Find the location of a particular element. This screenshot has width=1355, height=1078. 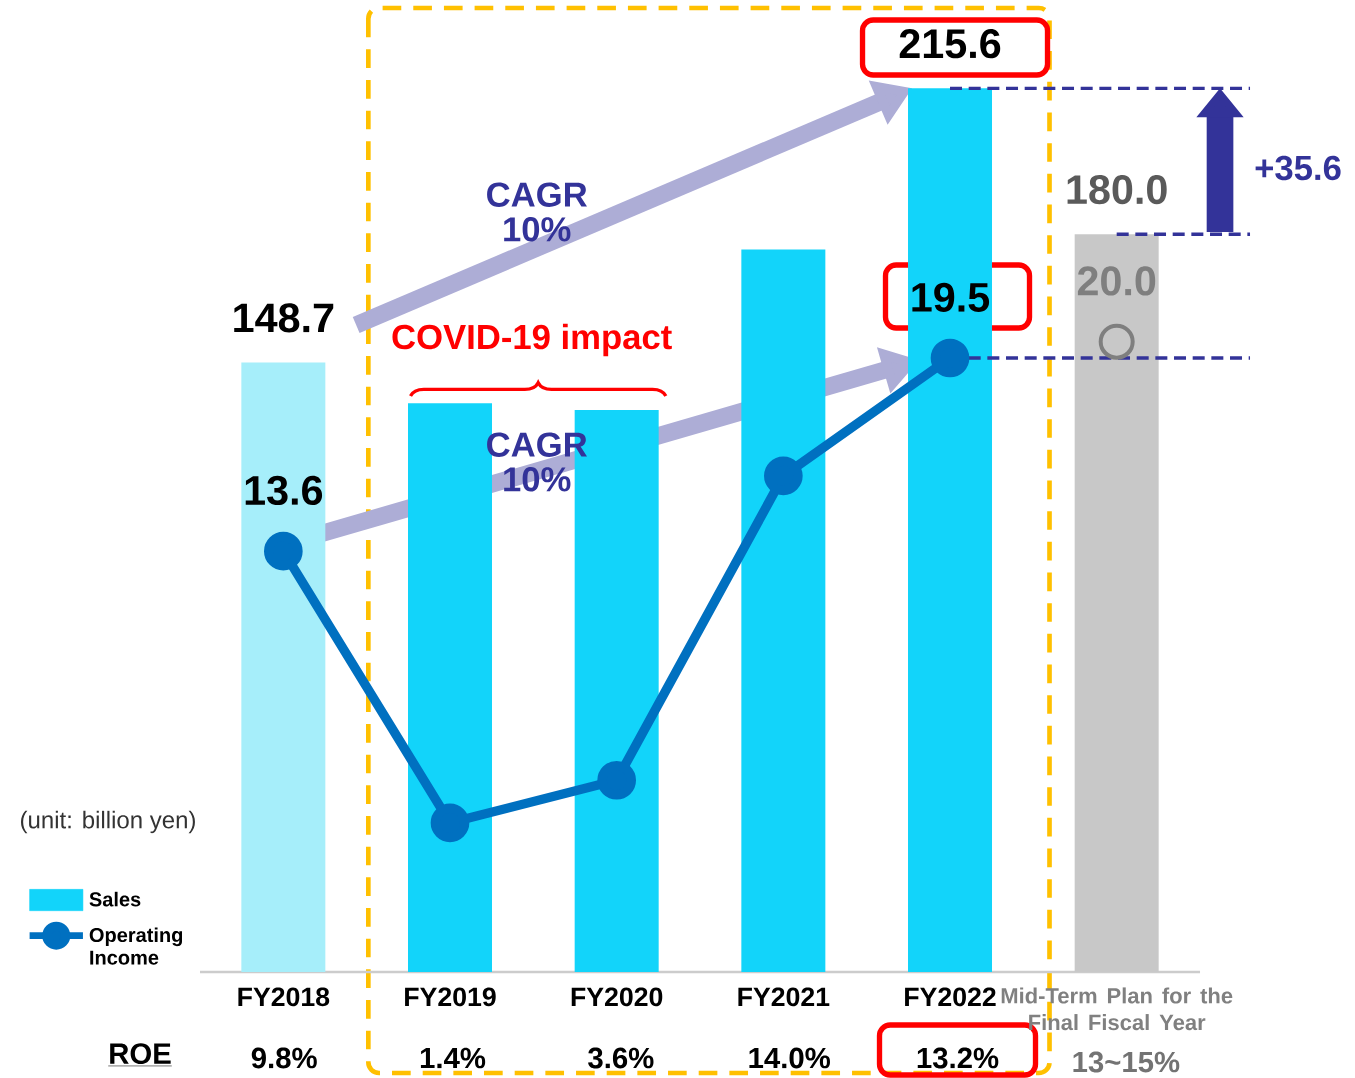

text: 13~15% is located at coordinates (1126, 1062).